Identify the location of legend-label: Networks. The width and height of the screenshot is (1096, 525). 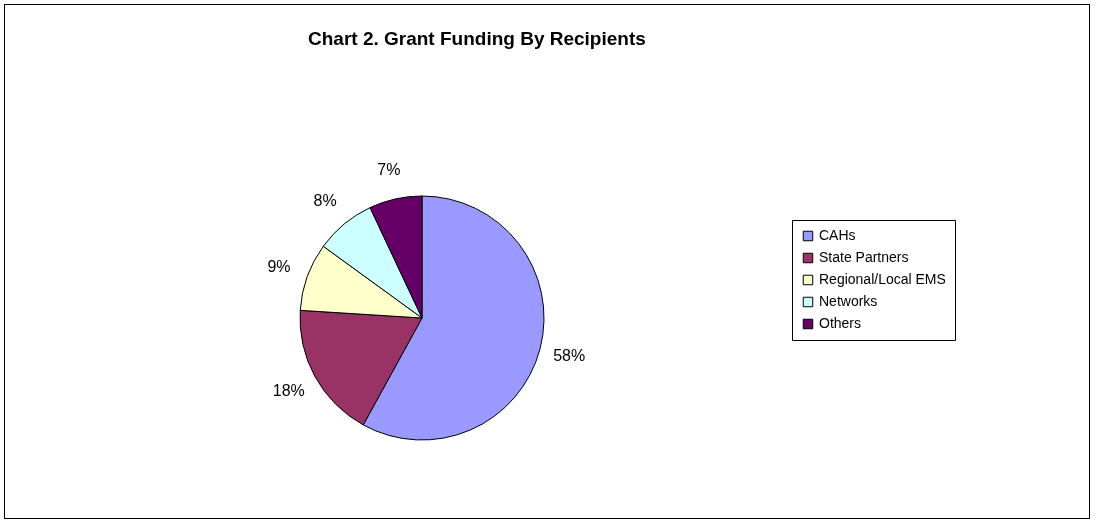
(848, 301).